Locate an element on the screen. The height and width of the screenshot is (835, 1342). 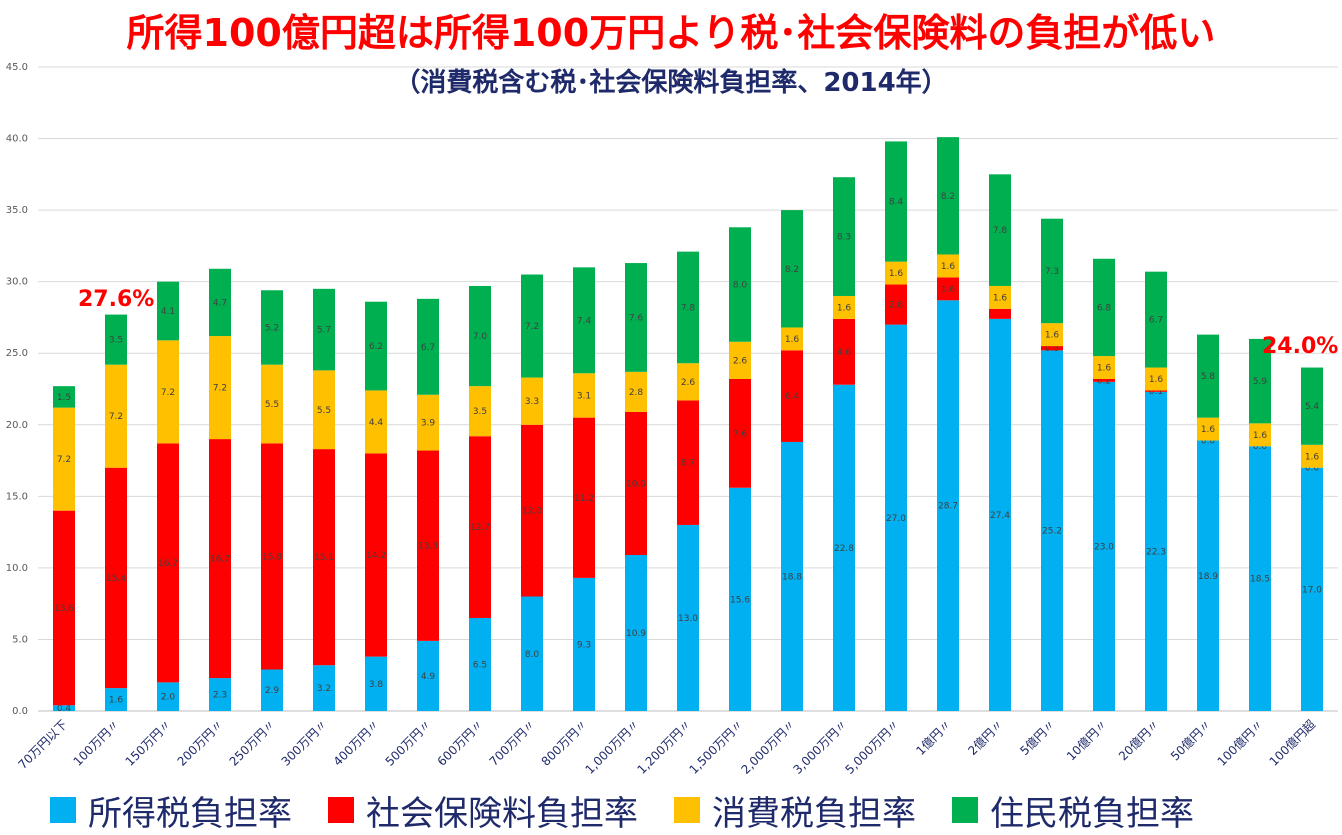
x-tick-label: 2億円〃 is located at coordinates (985, 737).